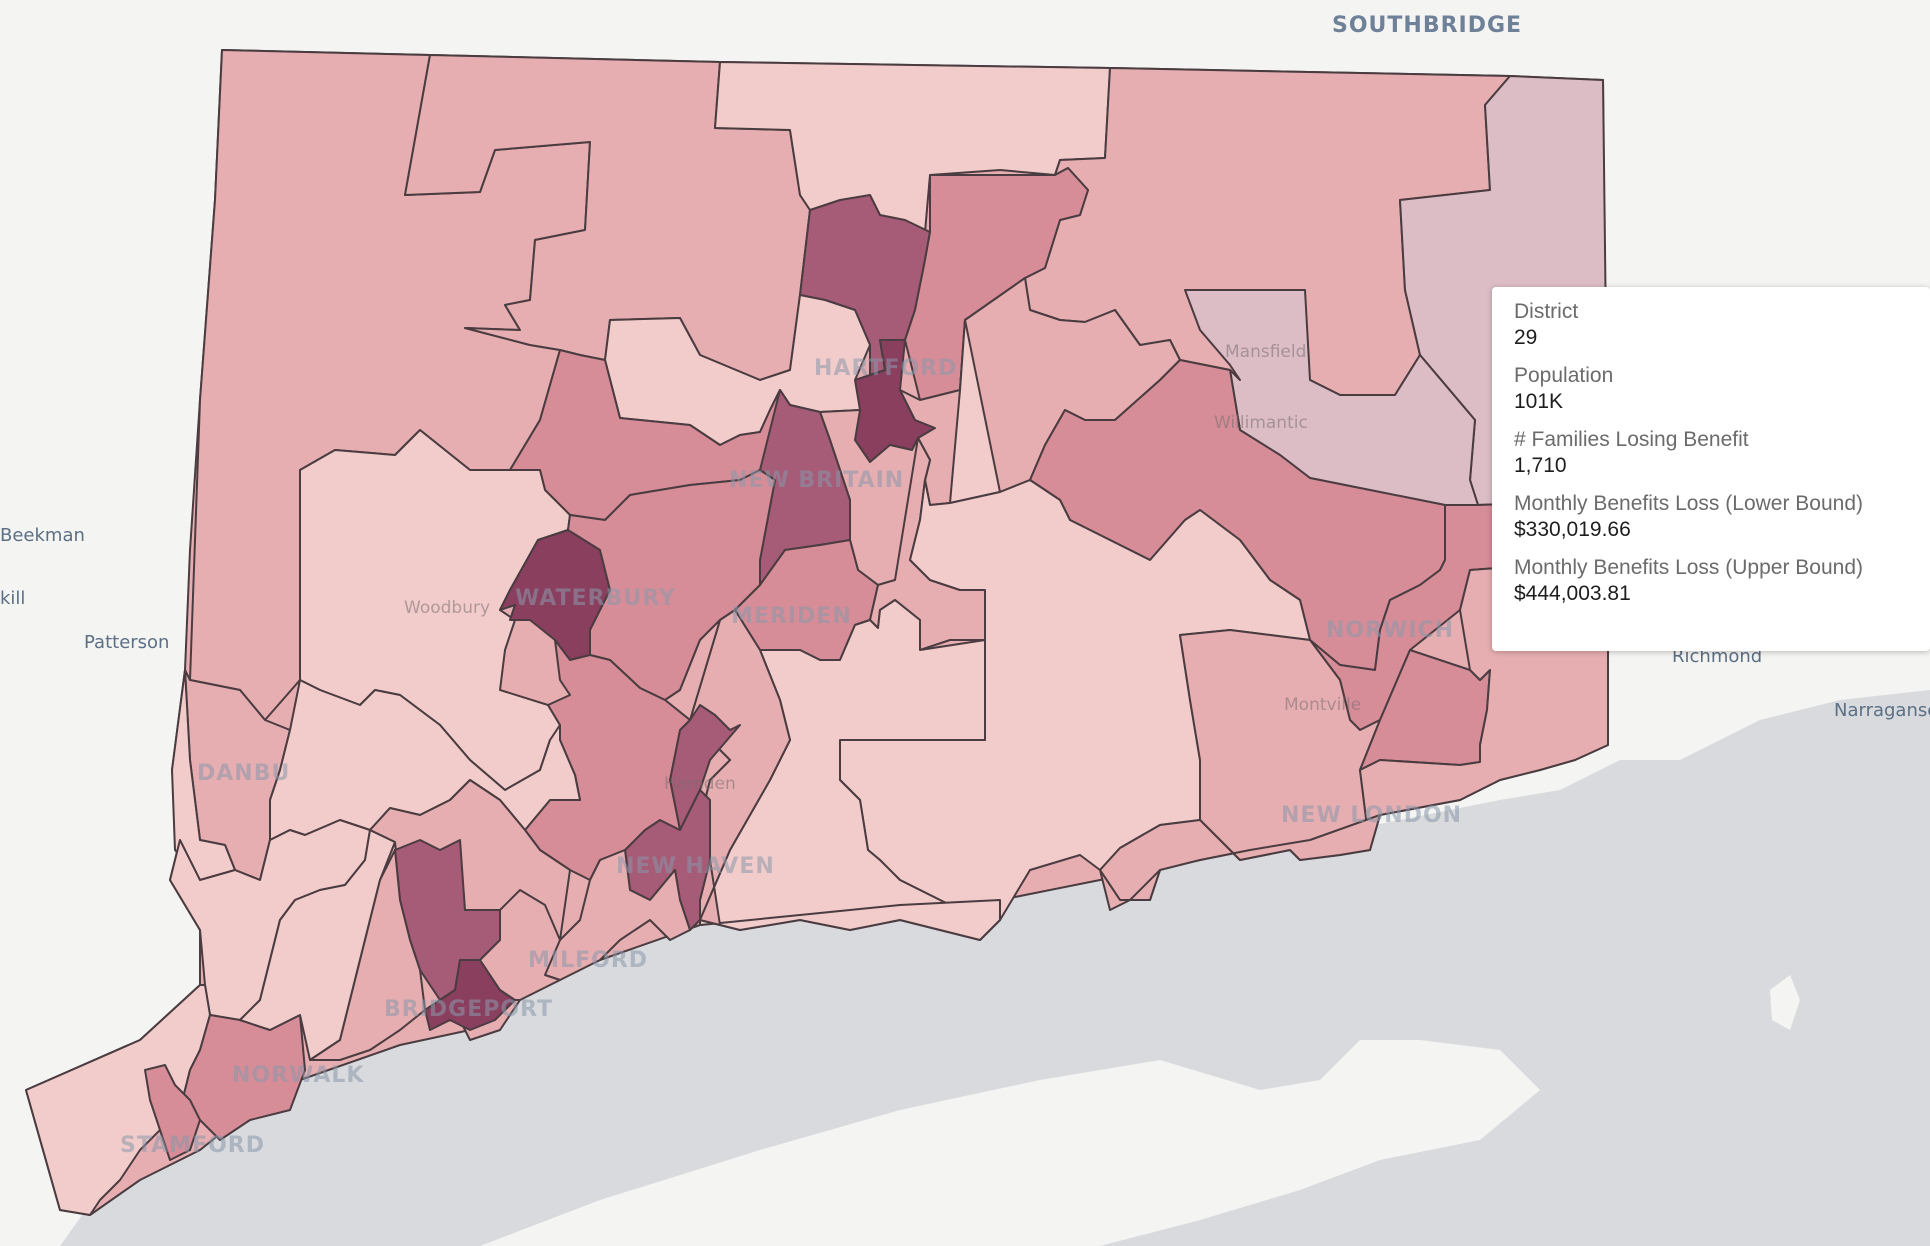 The height and width of the screenshot is (1246, 1930). Describe the element at coordinates (1010, 1143) in the screenshot. I see `long-island` at that location.